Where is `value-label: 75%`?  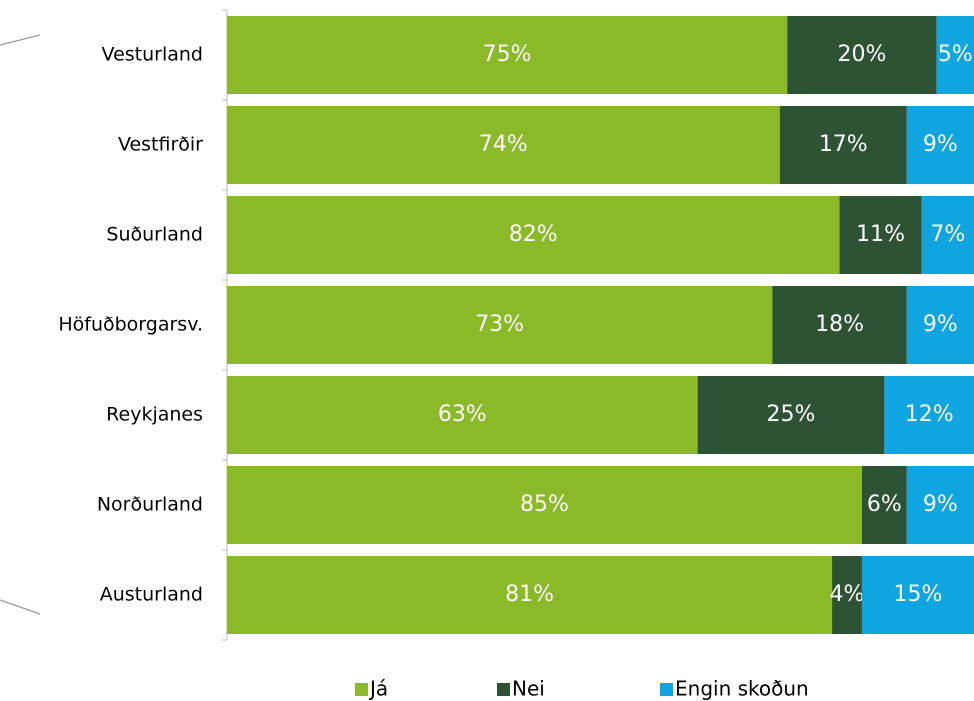
value-label: 75% is located at coordinates (507, 54).